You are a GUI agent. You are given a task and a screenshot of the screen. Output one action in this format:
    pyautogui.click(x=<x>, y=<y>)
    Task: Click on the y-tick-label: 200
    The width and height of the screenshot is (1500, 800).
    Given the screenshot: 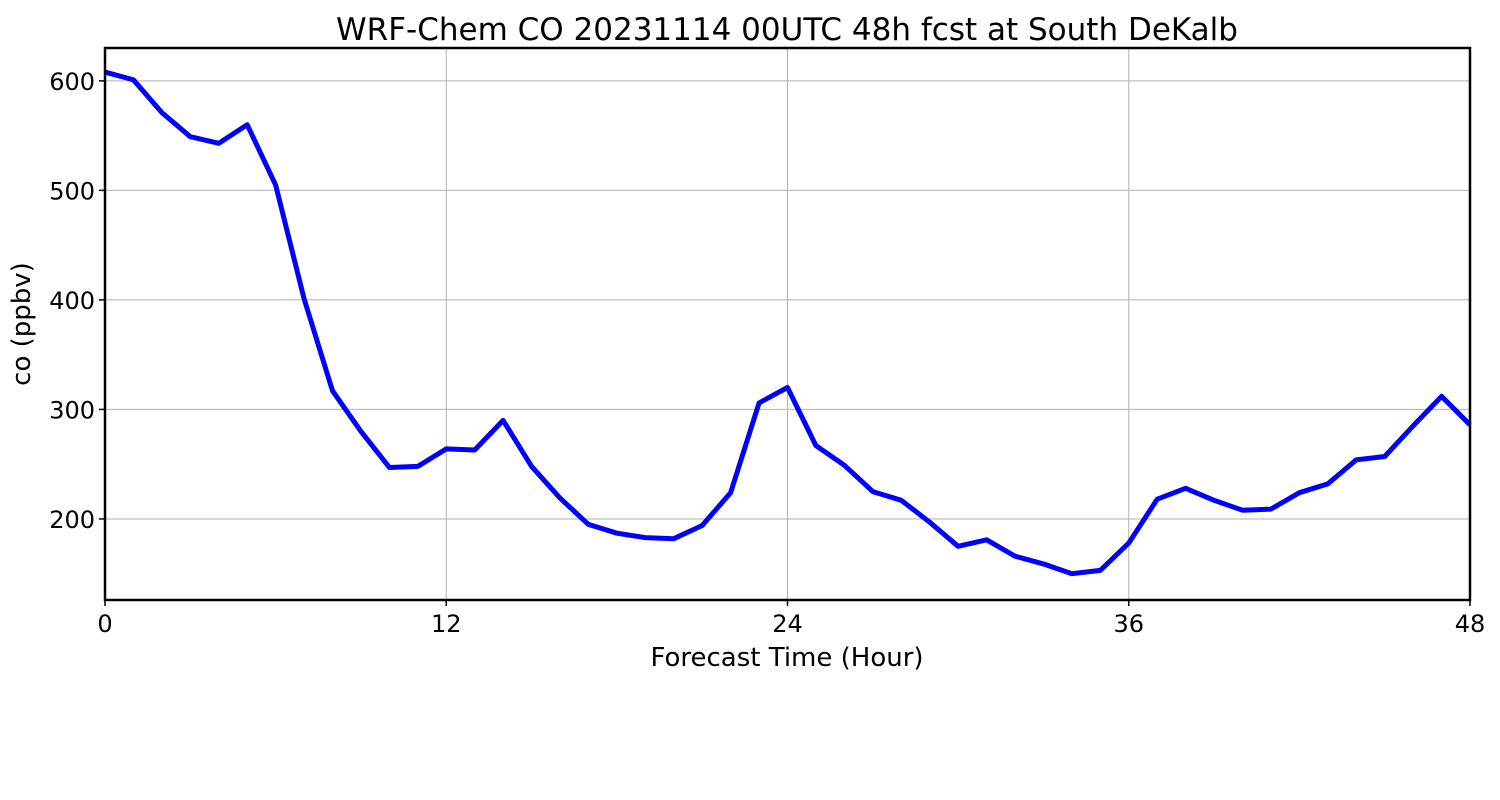 What is the action you would take?
    pyautogui.click(x=72, y=520)
    